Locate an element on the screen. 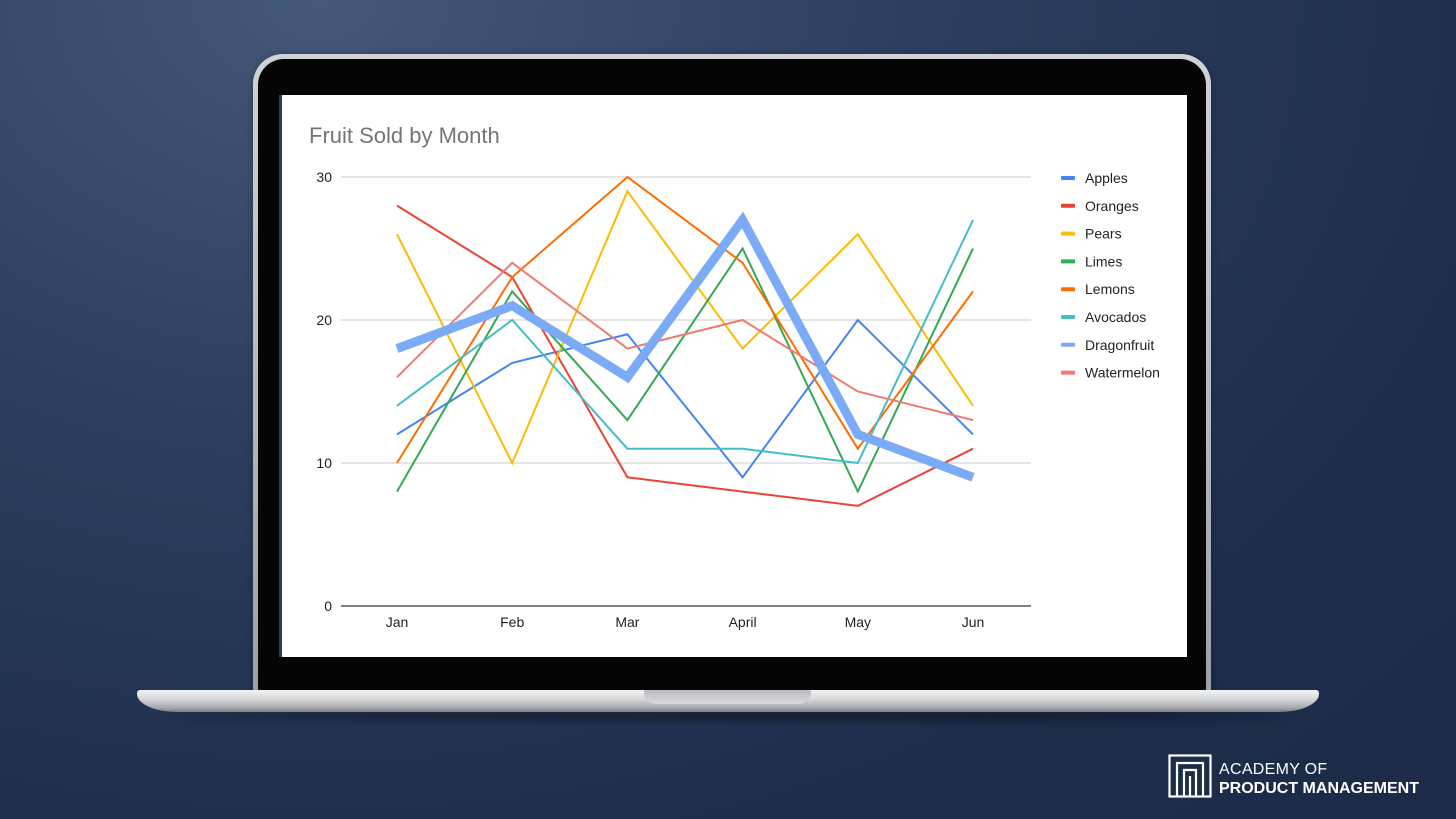 The image size is (1456, 819). legend-label-apples: Apples is located at coordinates (1106, 178).